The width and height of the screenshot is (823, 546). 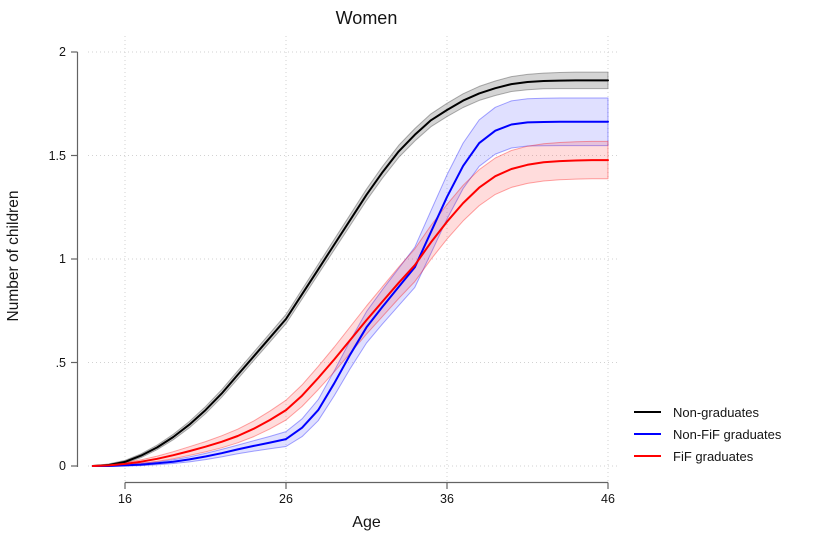 What do you see at coordinates (286, 499) in the screenshot?
I see `x-tick-label: 26` at bounding box center [286, 499].